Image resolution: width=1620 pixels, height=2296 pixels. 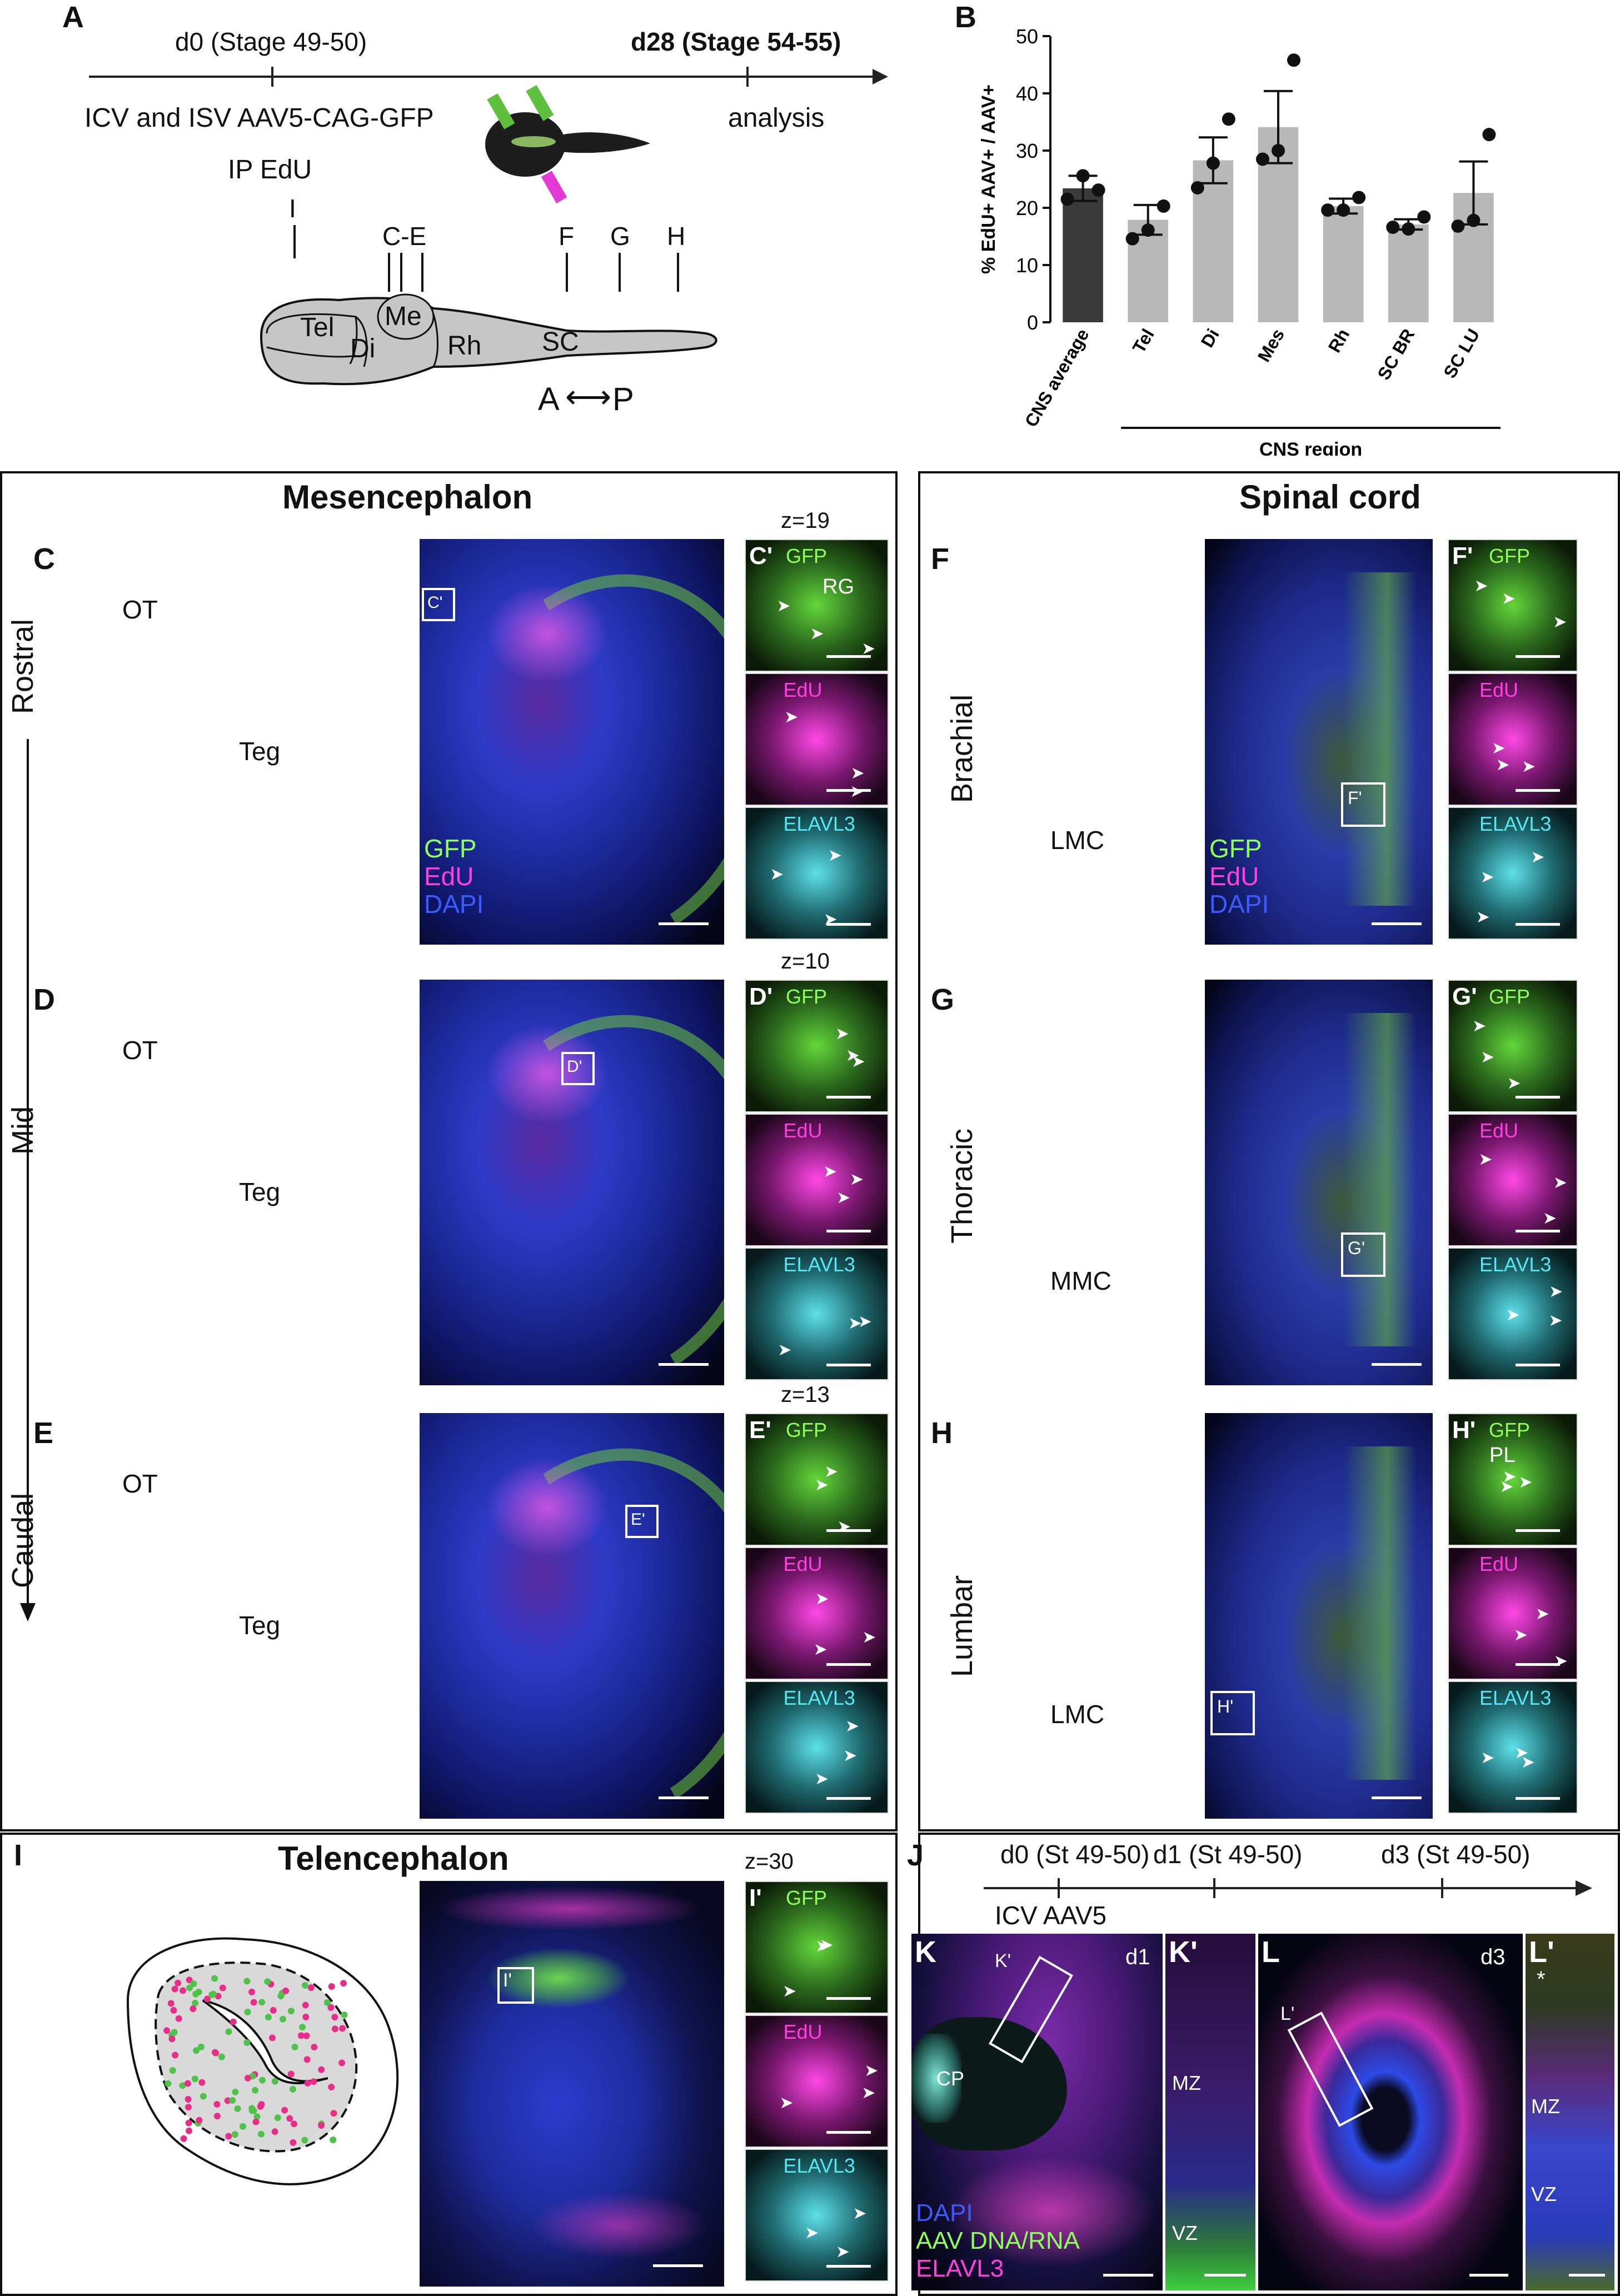 I want to click on panel-lprime-label: L', so click(x=1541, y=1952).